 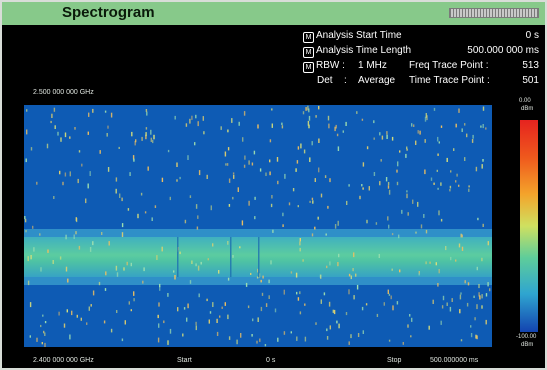 I want to click on analysis-length-value: 500.000 000 ms, so click(x=503, y=50).